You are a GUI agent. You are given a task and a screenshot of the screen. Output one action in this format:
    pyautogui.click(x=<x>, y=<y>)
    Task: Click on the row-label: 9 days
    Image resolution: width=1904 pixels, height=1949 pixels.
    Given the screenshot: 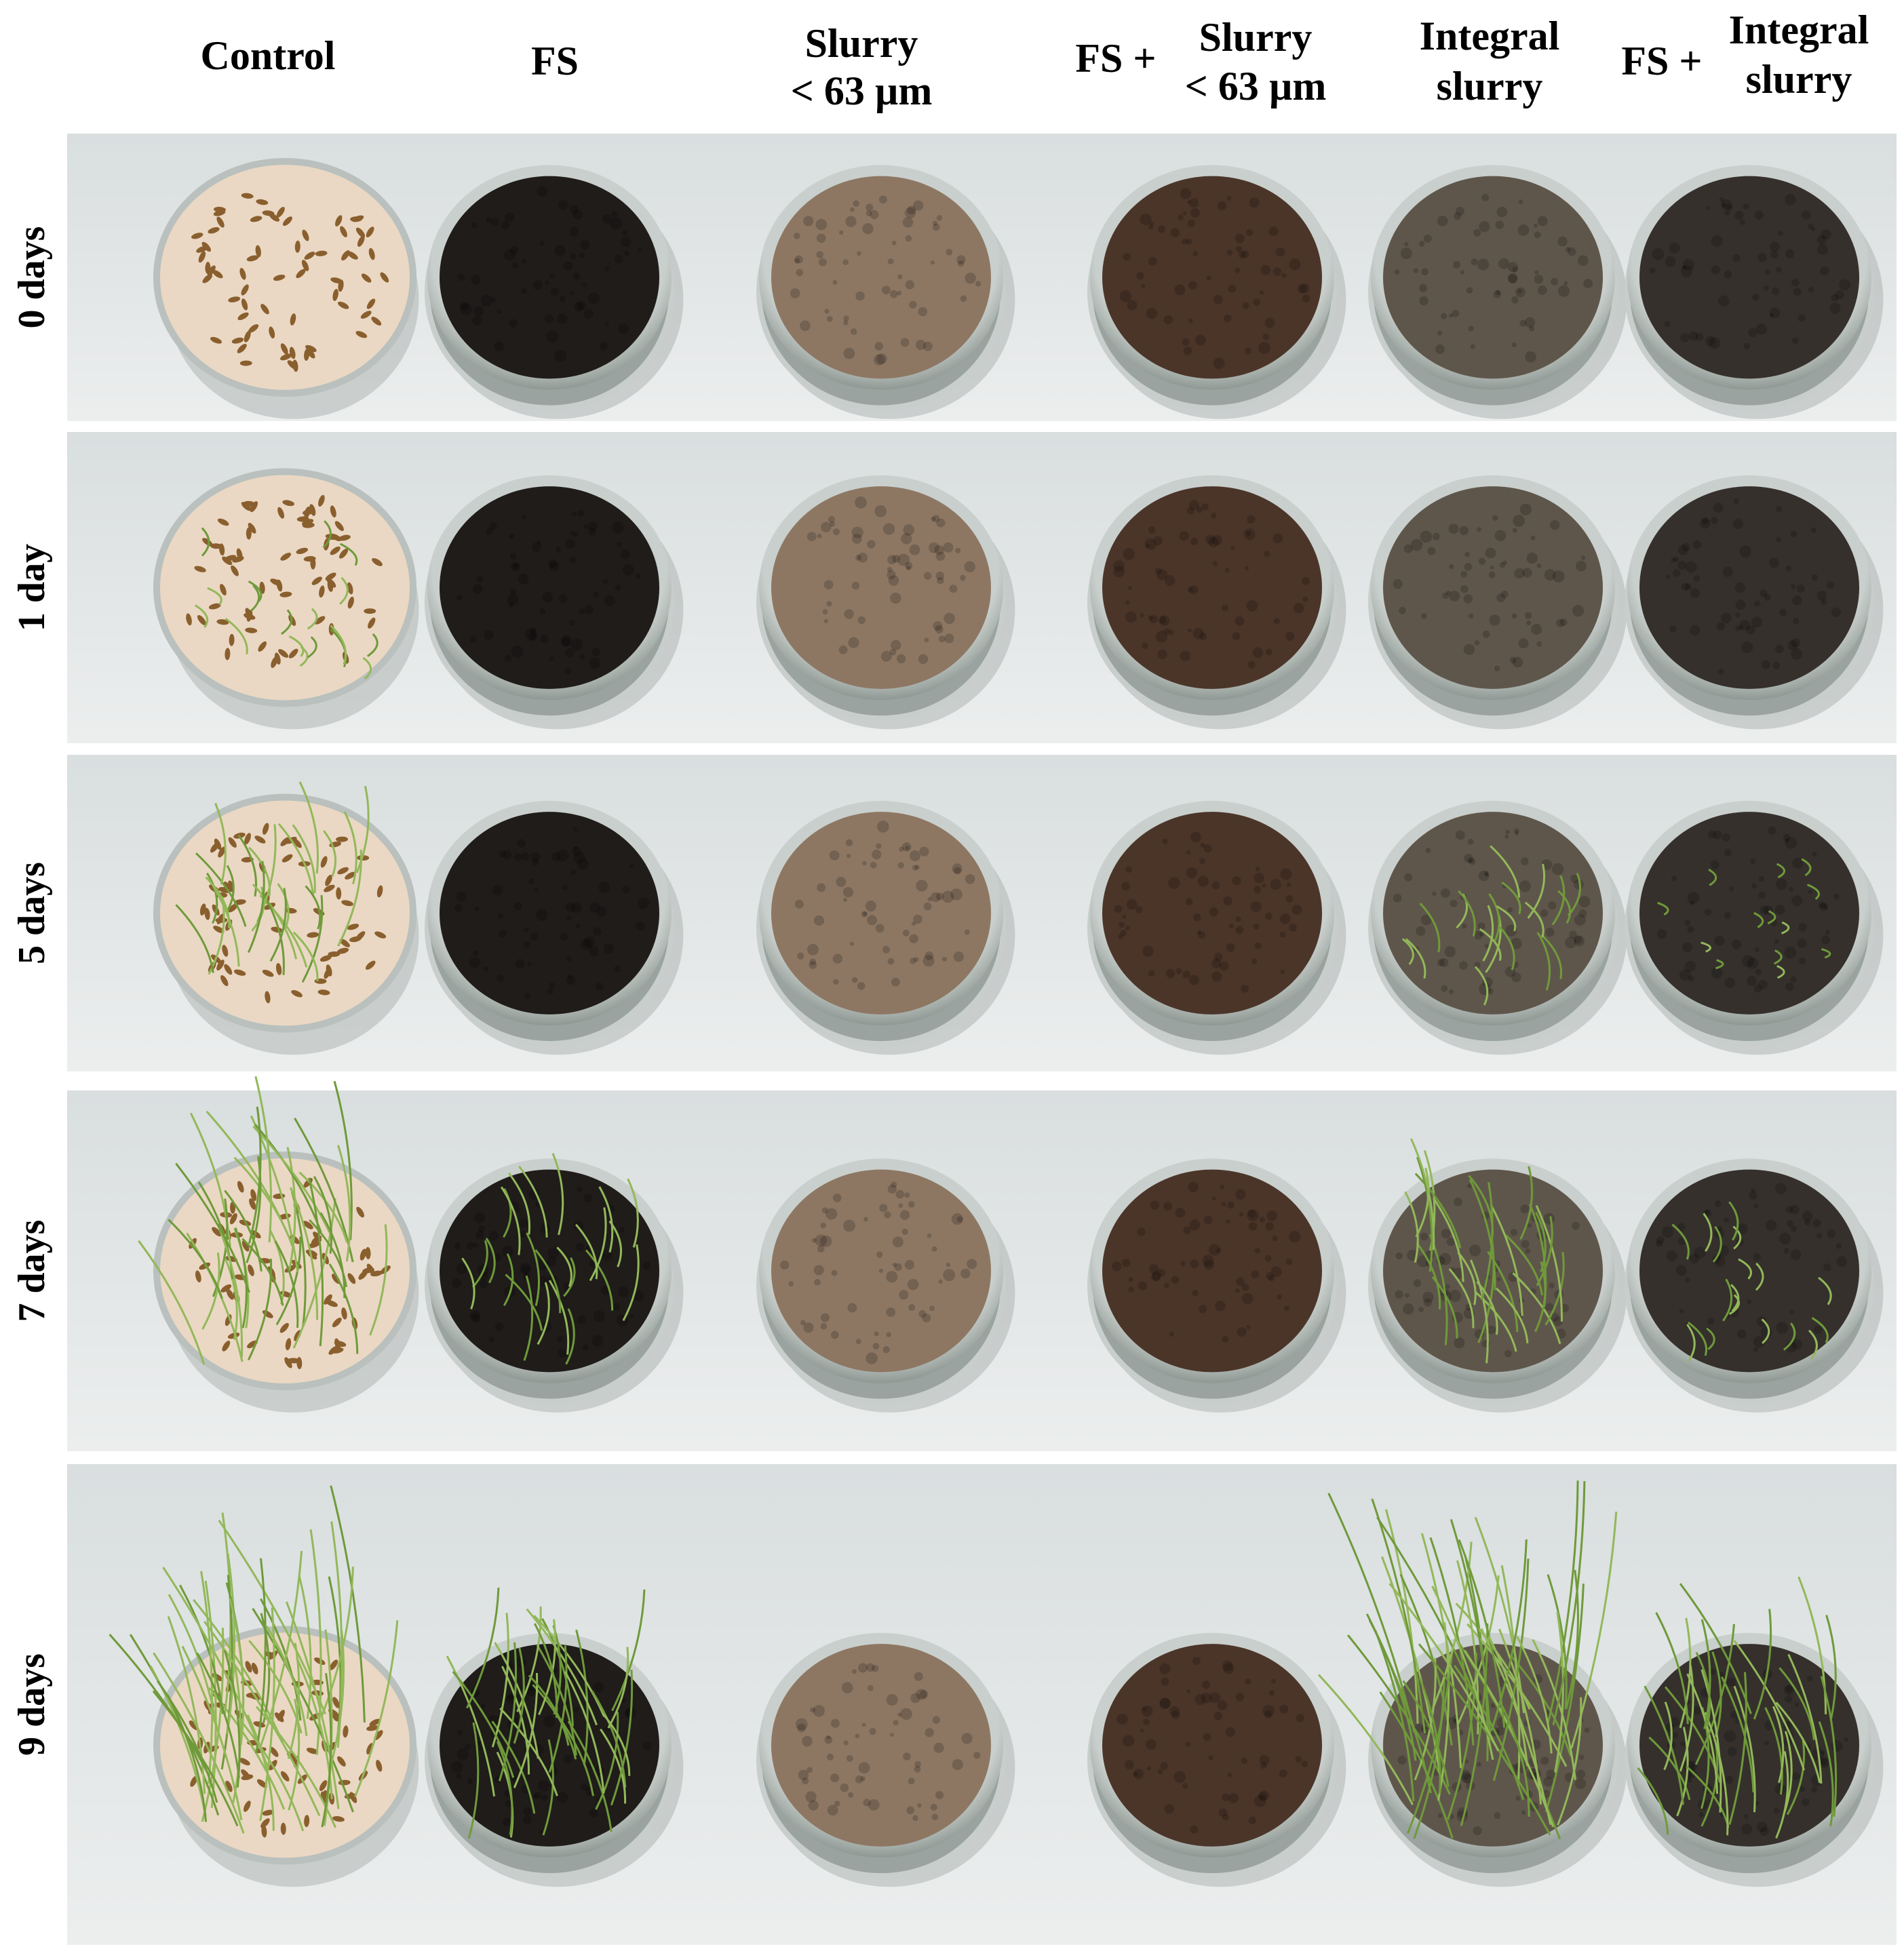 What is the action you would take?
    pyautogui.click(x=32, y=1704)
    